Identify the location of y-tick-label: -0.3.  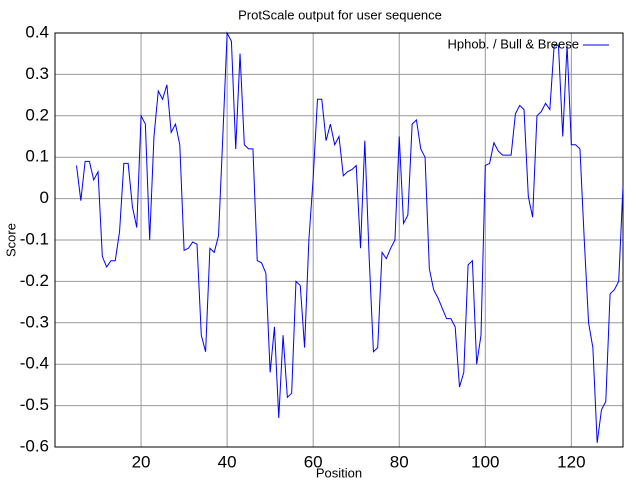
(34, 321).